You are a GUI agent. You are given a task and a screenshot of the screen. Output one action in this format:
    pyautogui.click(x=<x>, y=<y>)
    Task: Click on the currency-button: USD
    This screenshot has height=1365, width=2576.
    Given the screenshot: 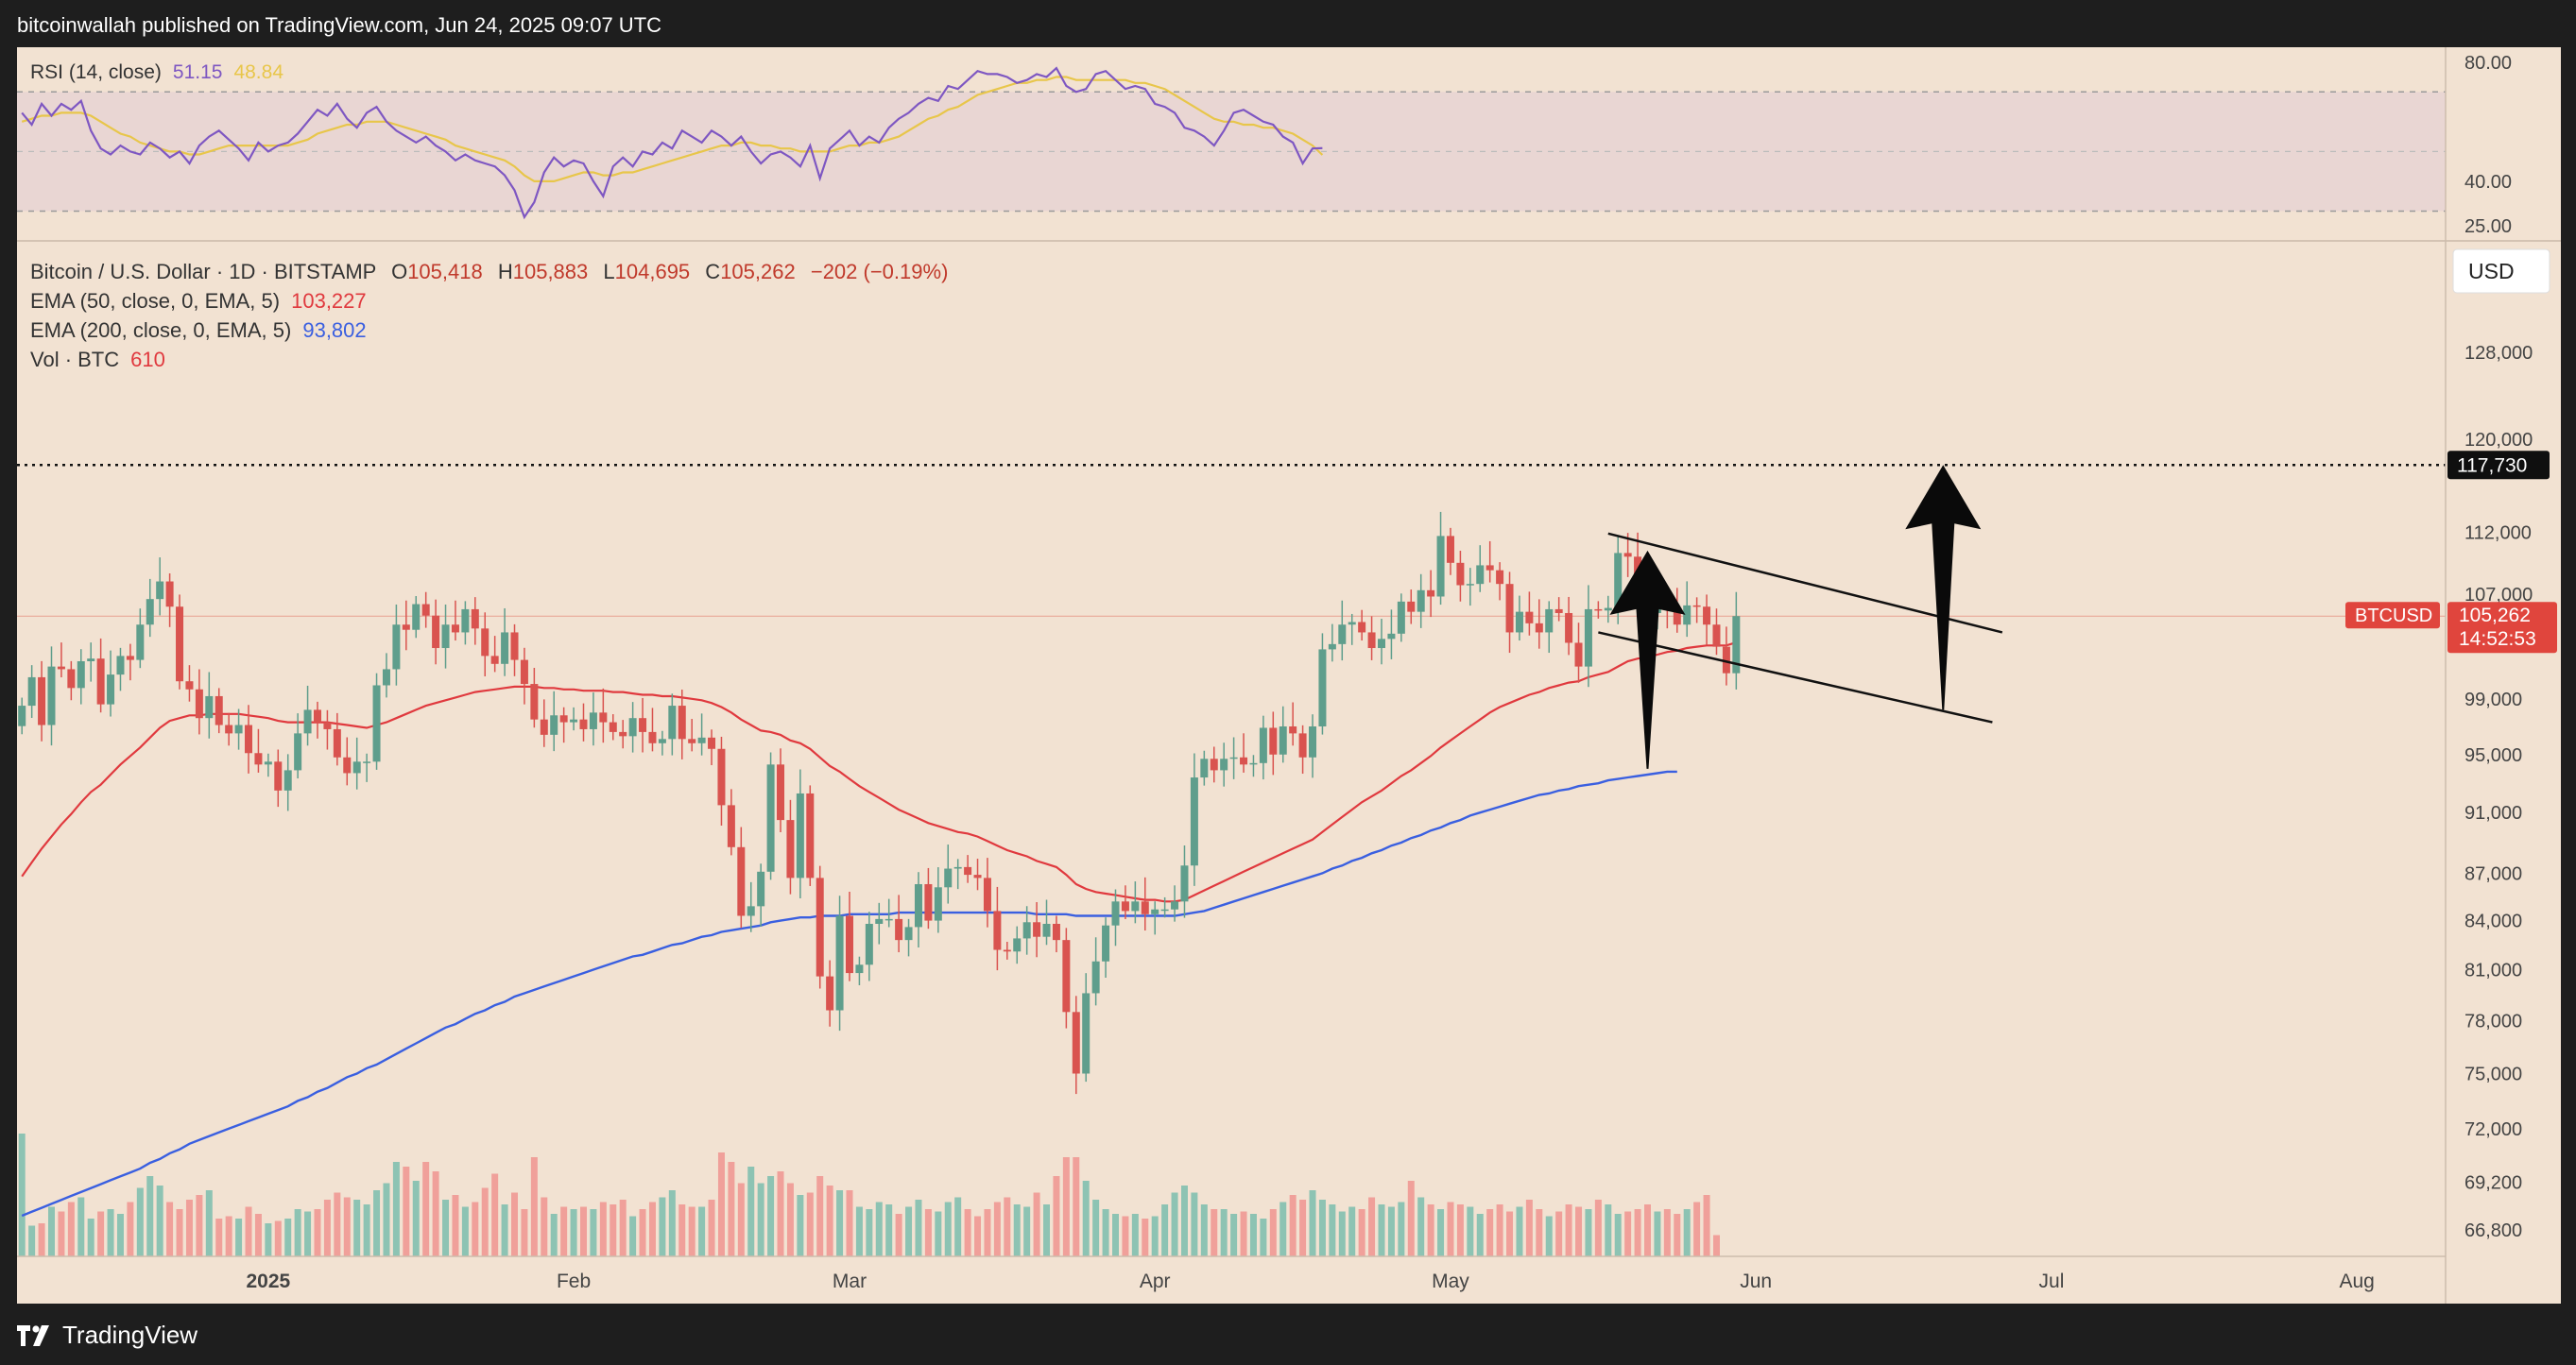 What is the action you would take?
    pyautogui.click(x=2501, y=271)
    